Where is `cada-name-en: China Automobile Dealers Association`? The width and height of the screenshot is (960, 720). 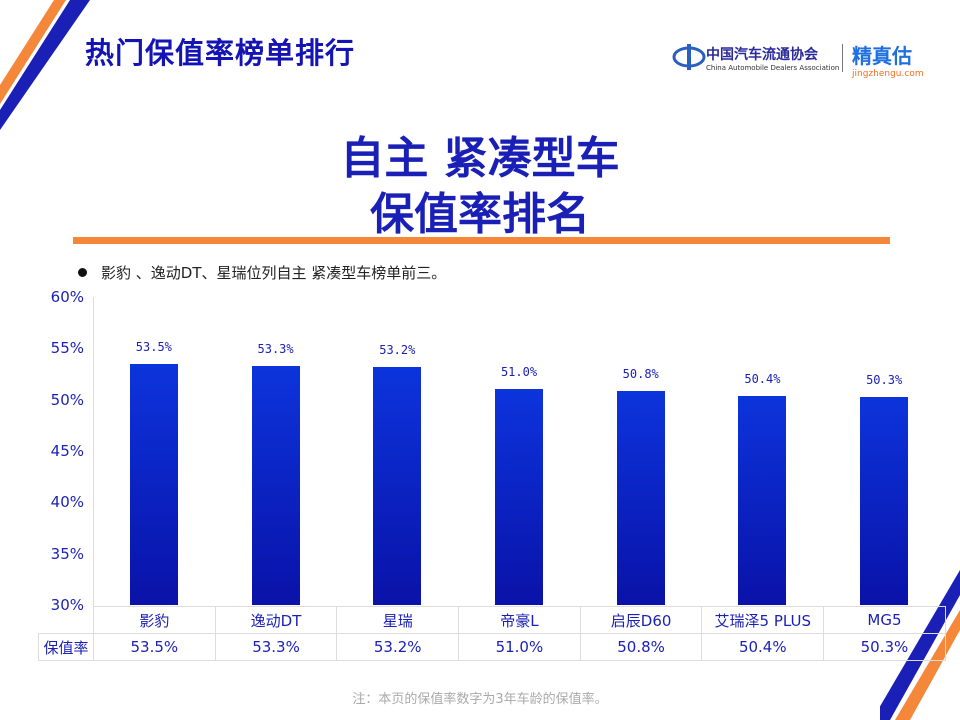
cada-name-en: China Automobile Dealers Association is located at coordinates (773, 68).